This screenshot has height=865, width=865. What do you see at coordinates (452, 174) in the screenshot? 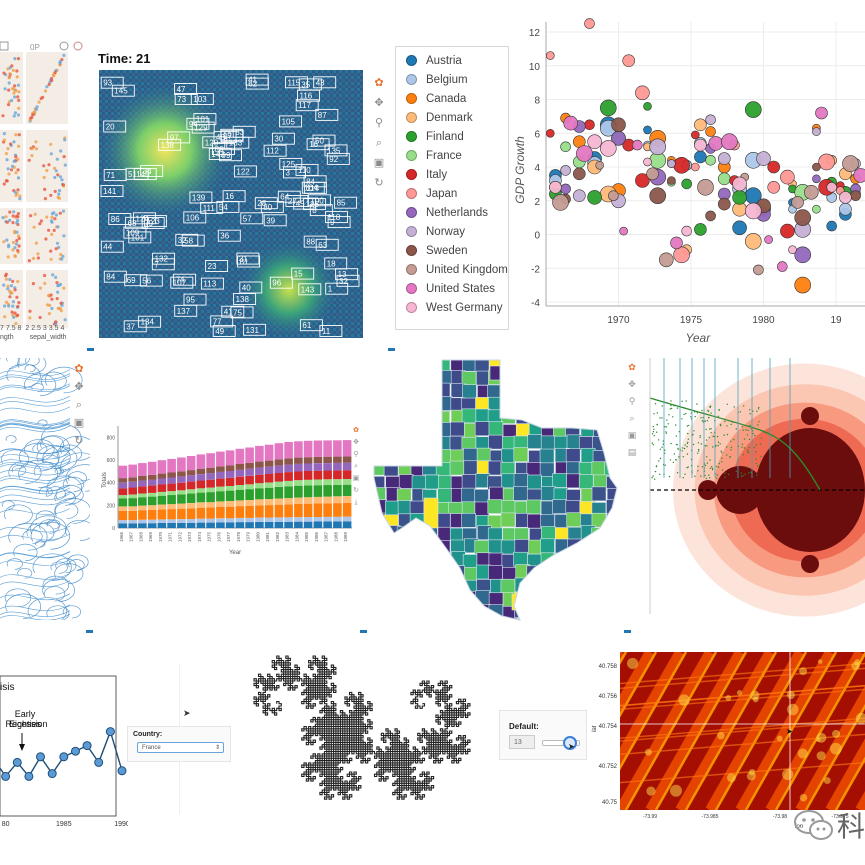
I see `legend-item: Italy` at bounding box center [452, 174].